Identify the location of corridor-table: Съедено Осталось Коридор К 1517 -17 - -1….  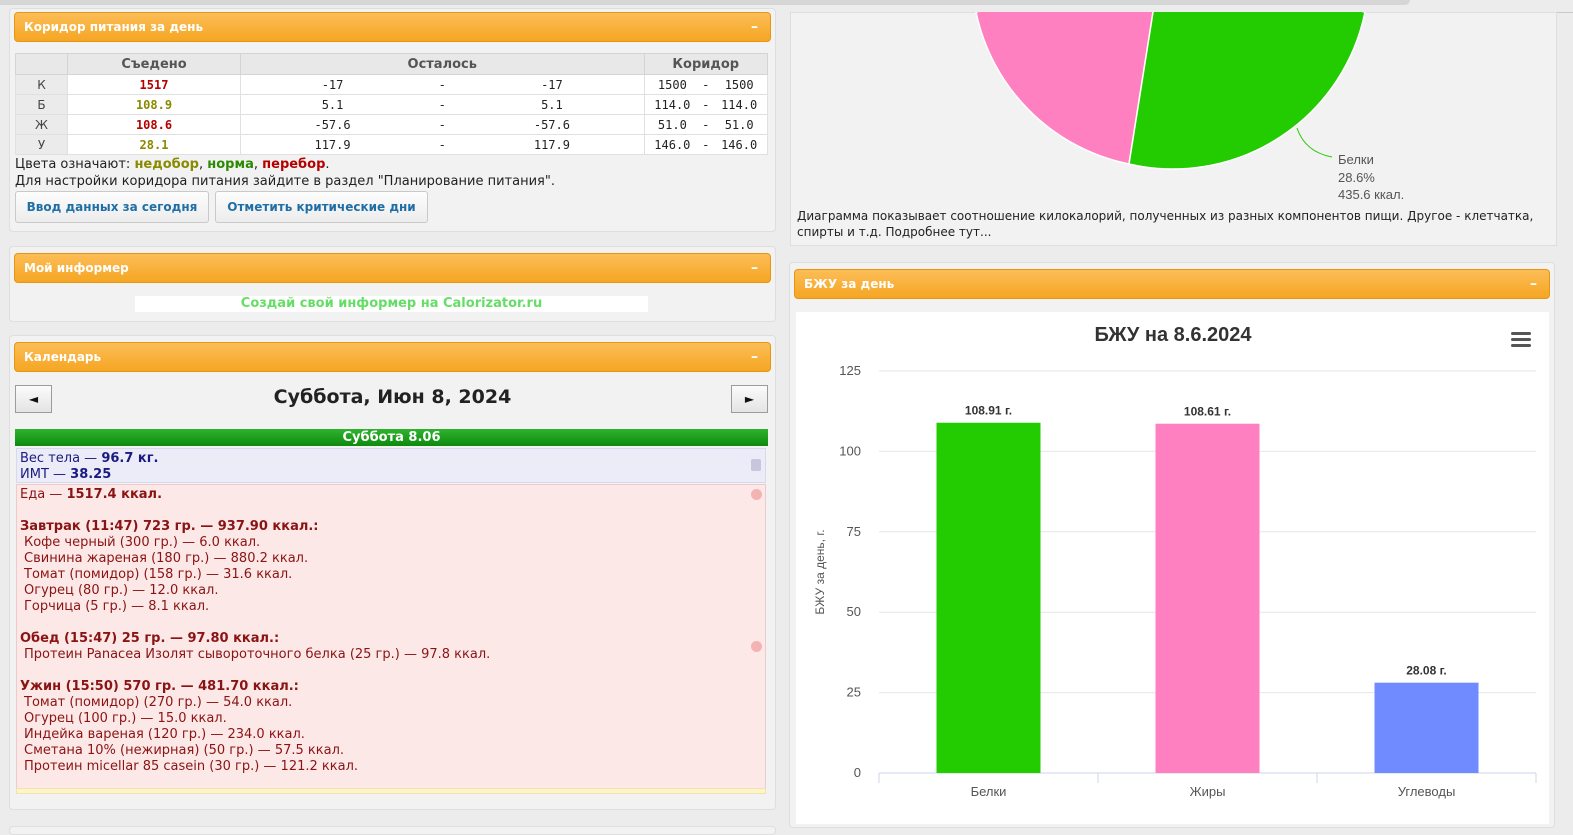
(392, 104).